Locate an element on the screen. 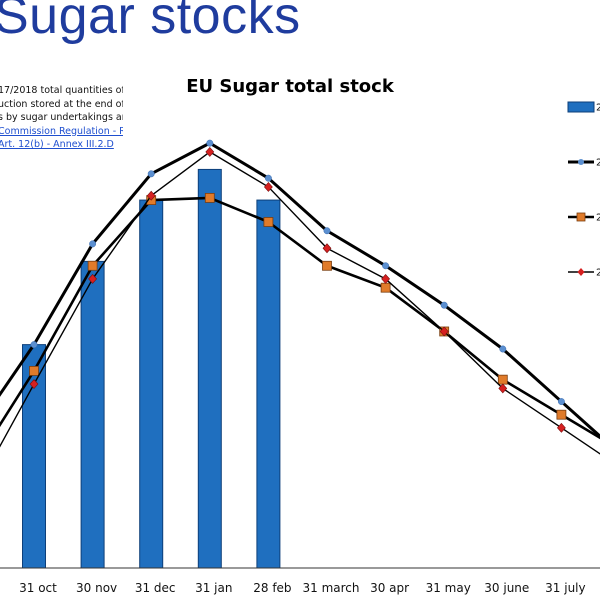 This screenshot has height=600, width=600. slide-title: Sugar stocks is located at coordinates (150, 22).